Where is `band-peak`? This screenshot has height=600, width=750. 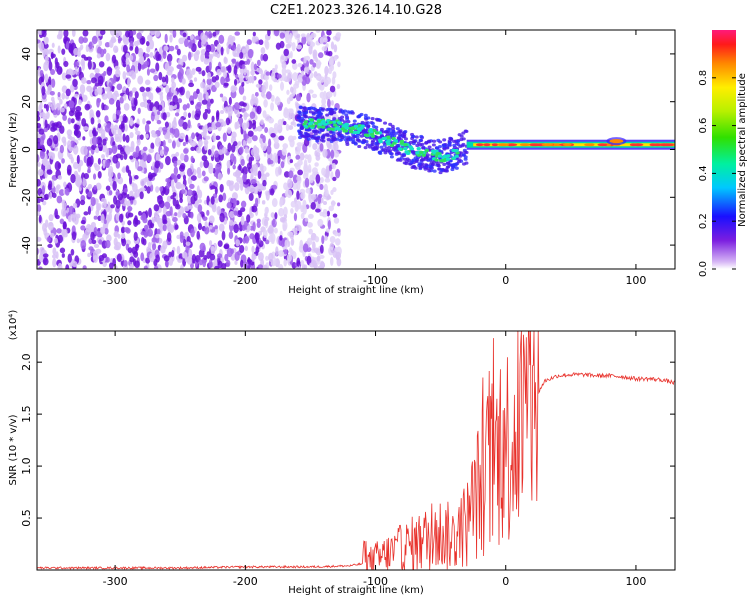 band-peak is located at coordinates (668, 145).